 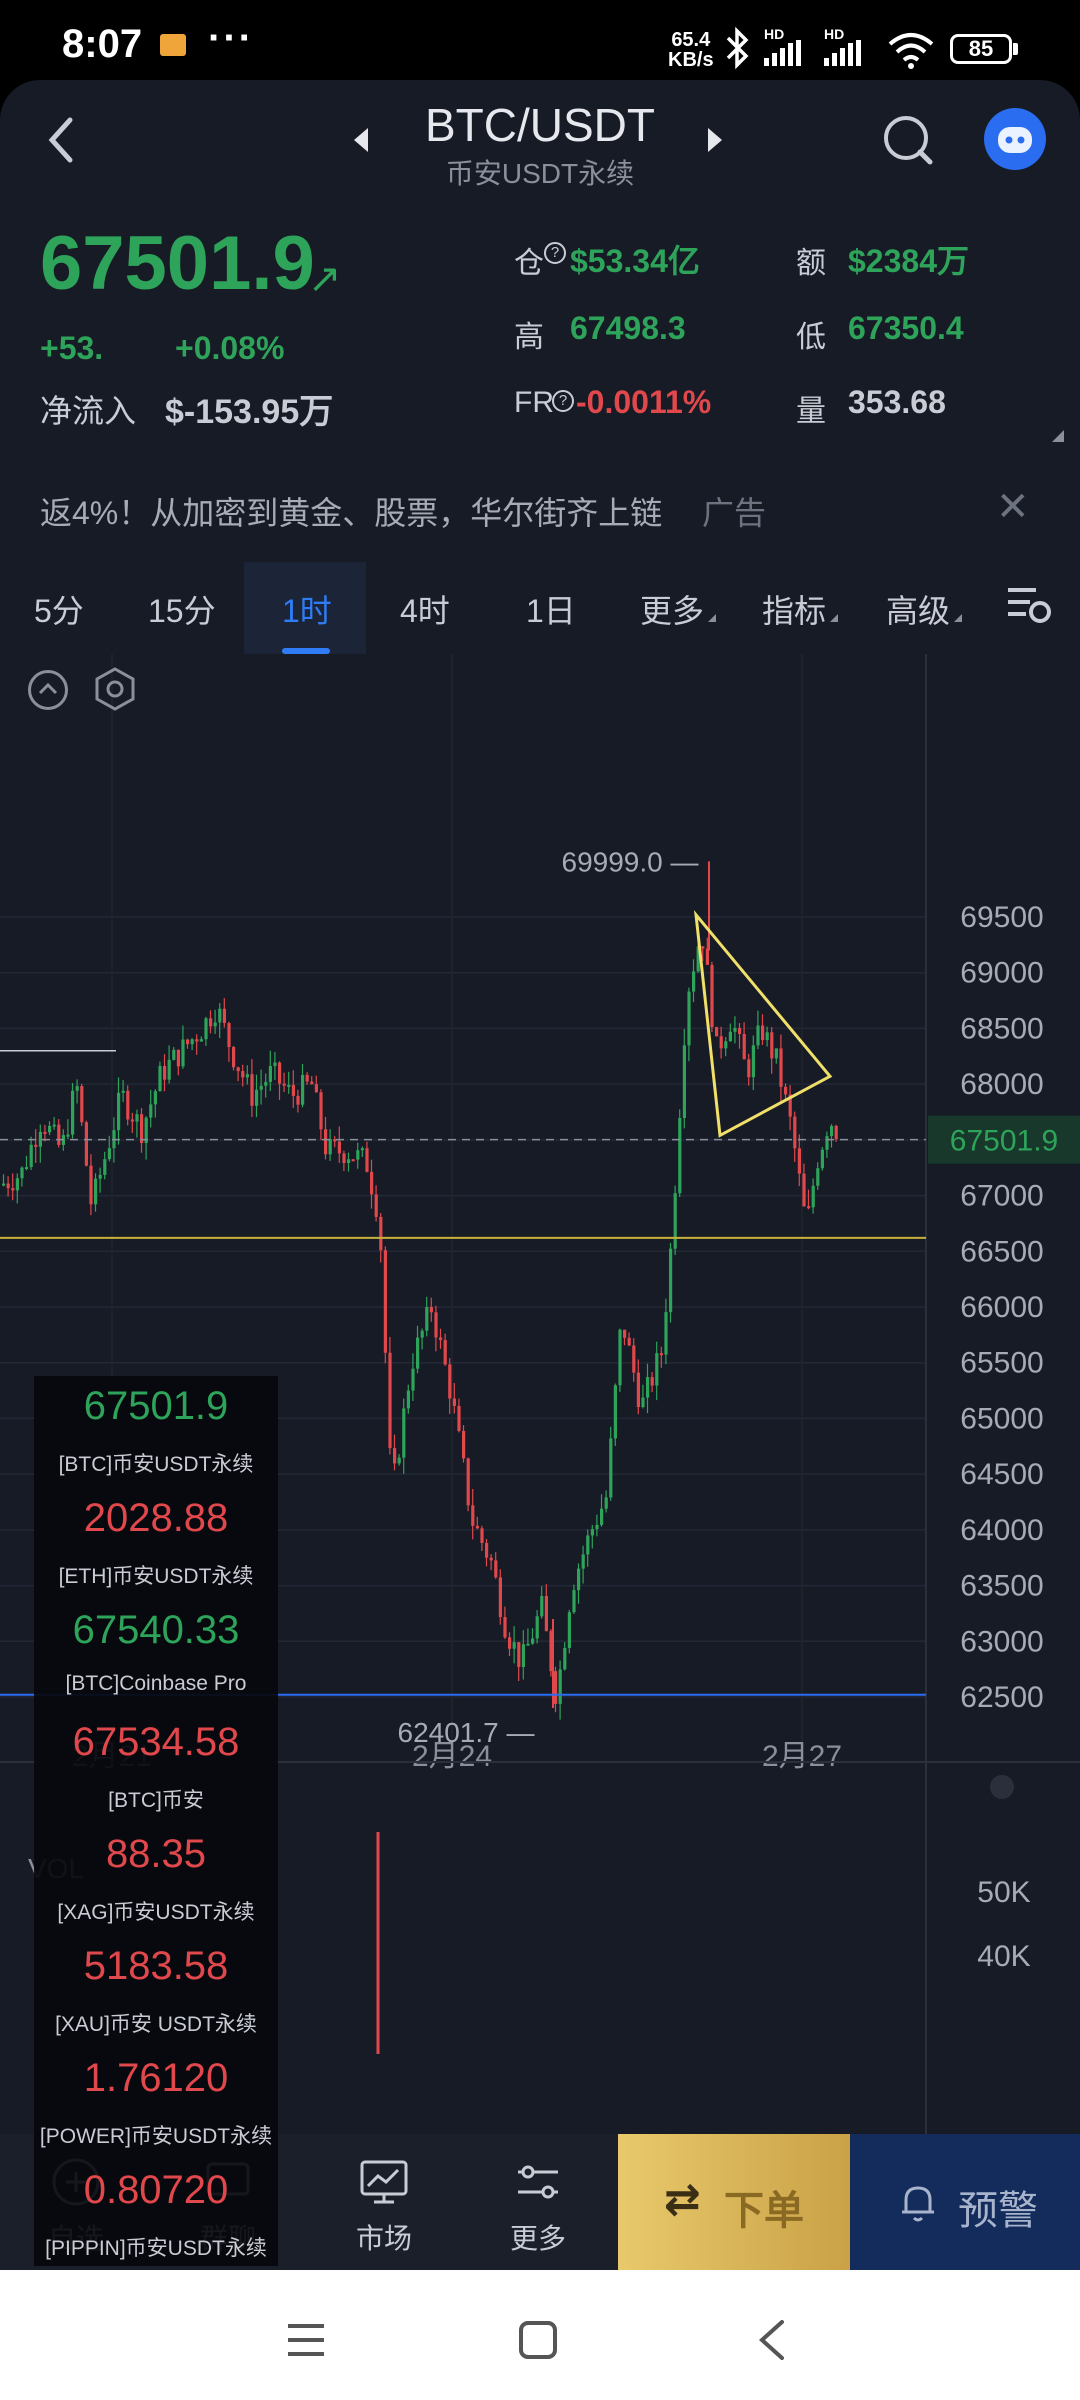 I want to click on system-nav-bar, so click(x=540, y=2335).